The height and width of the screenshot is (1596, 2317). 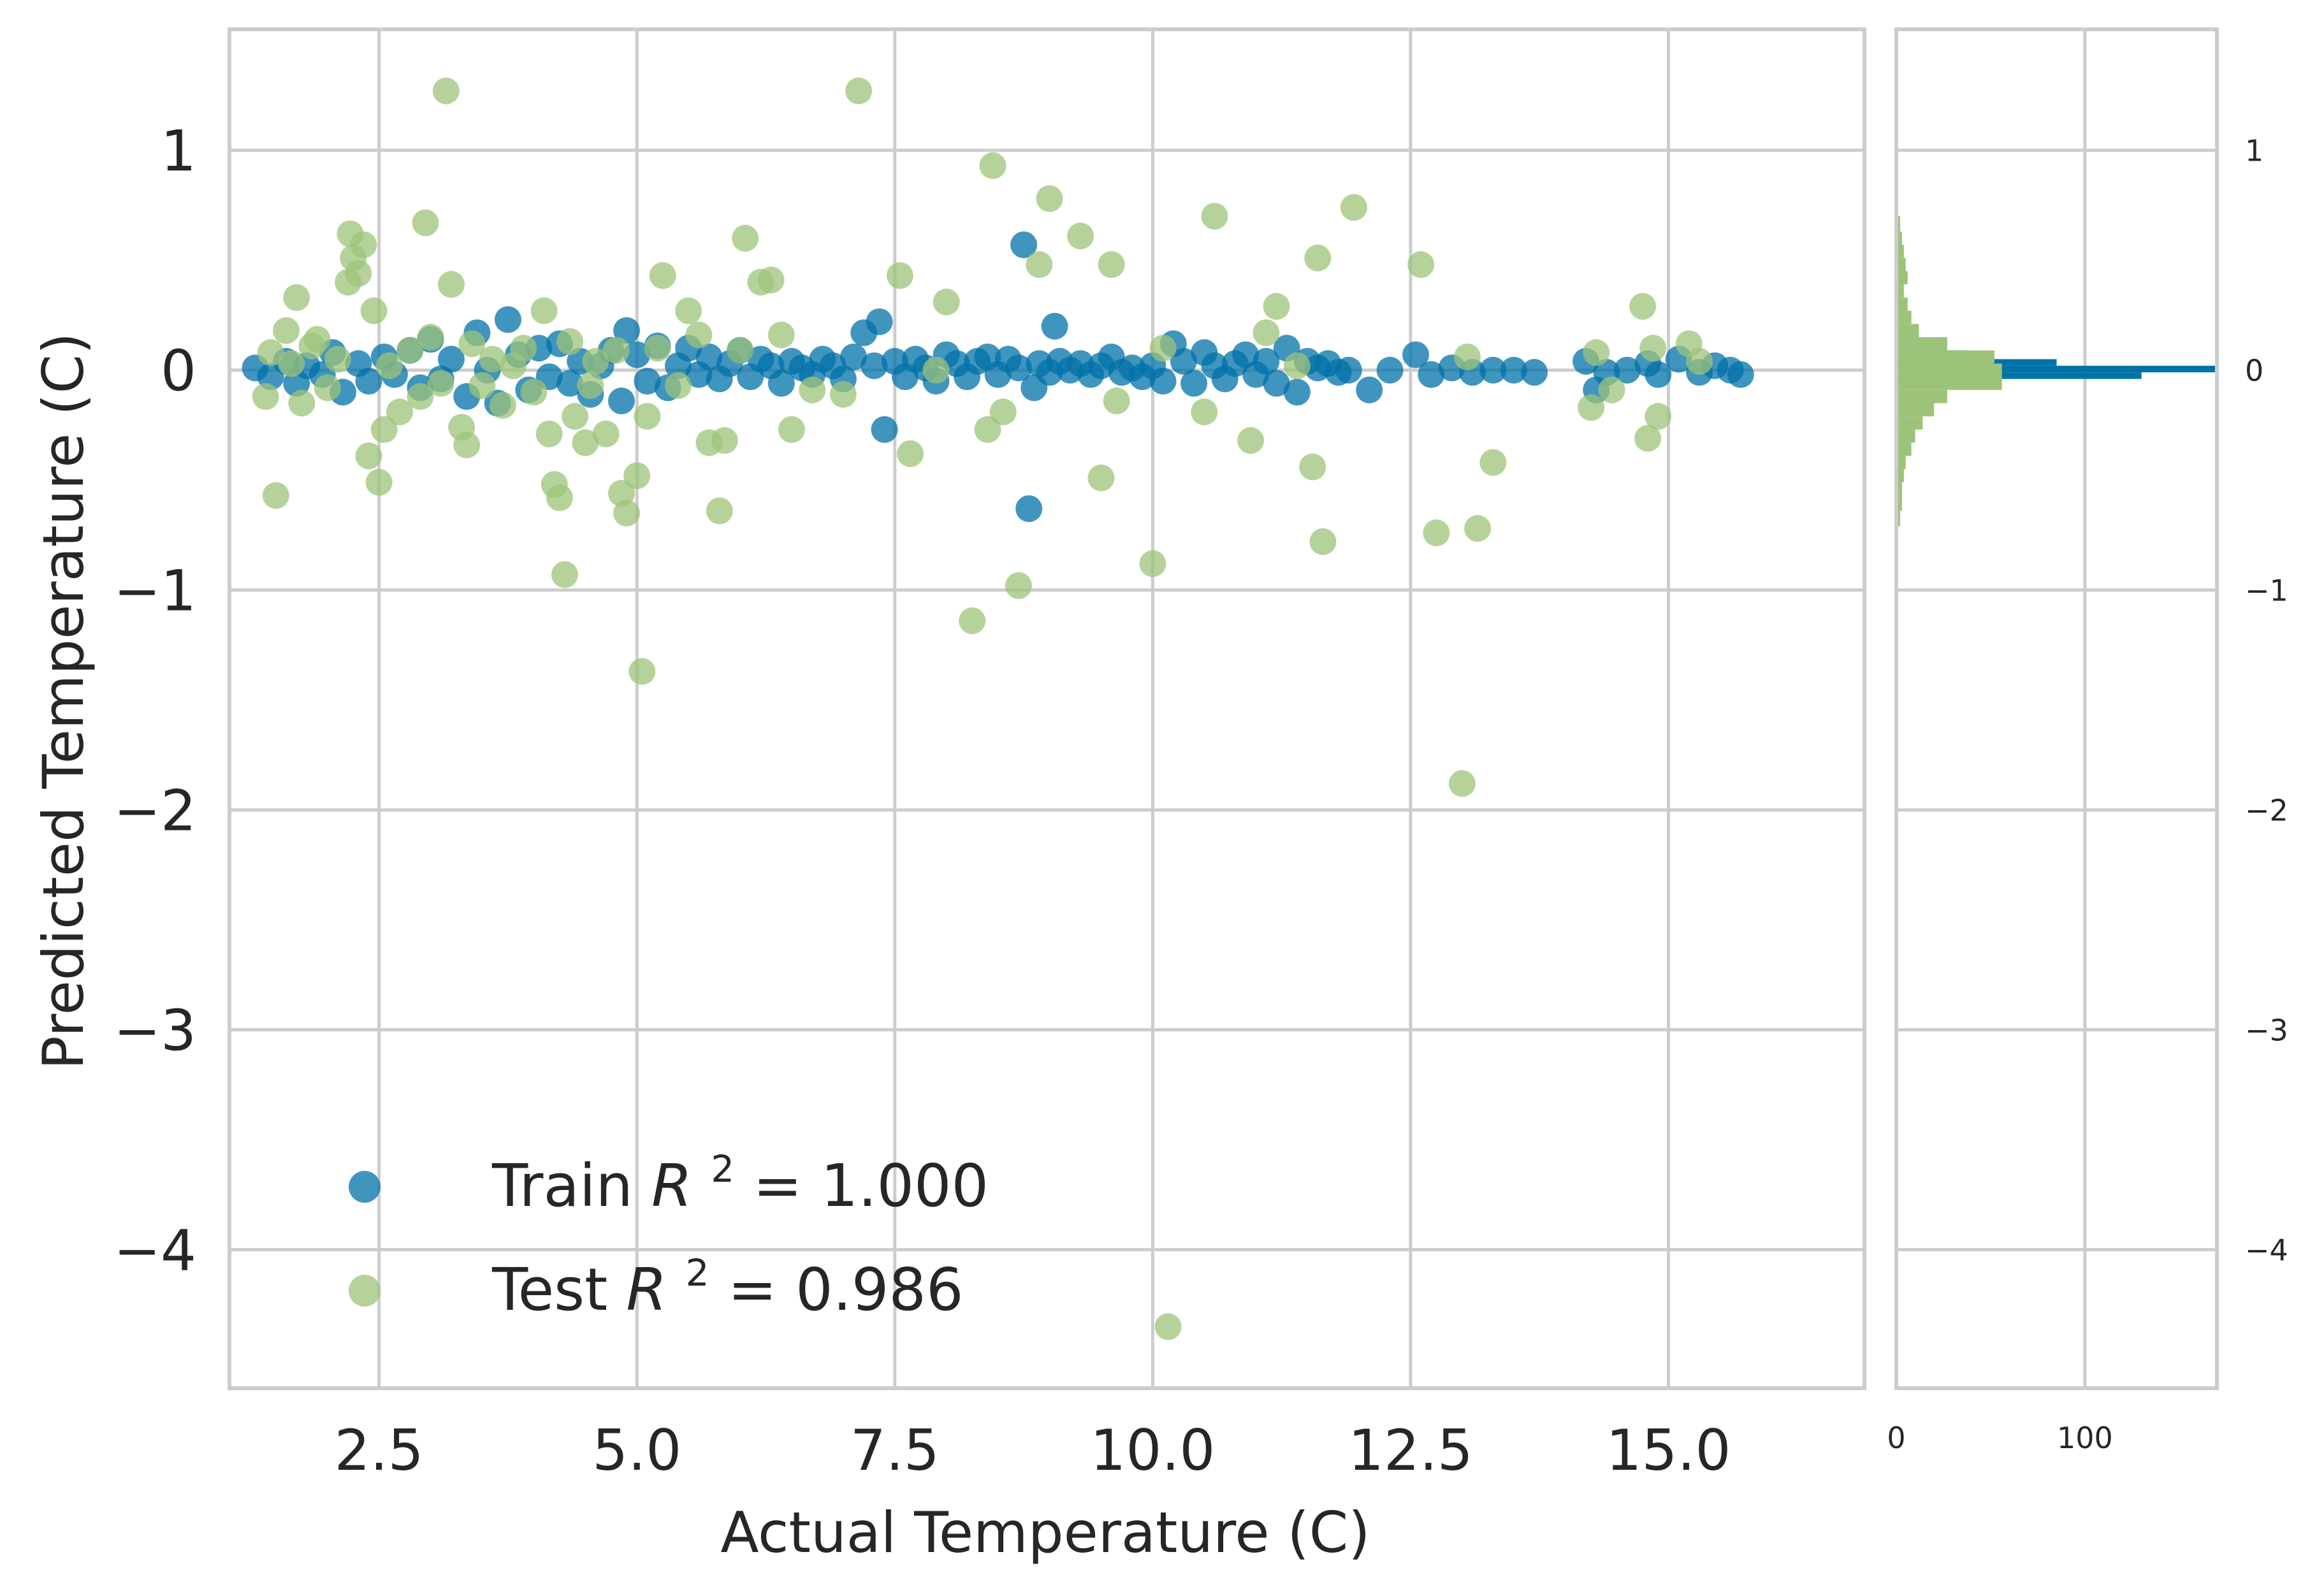 I want to click on main-x-tick-labels: 2.5 5.0 7.5 10.0 12.5 15.0, so click(x=1033, y=1450).